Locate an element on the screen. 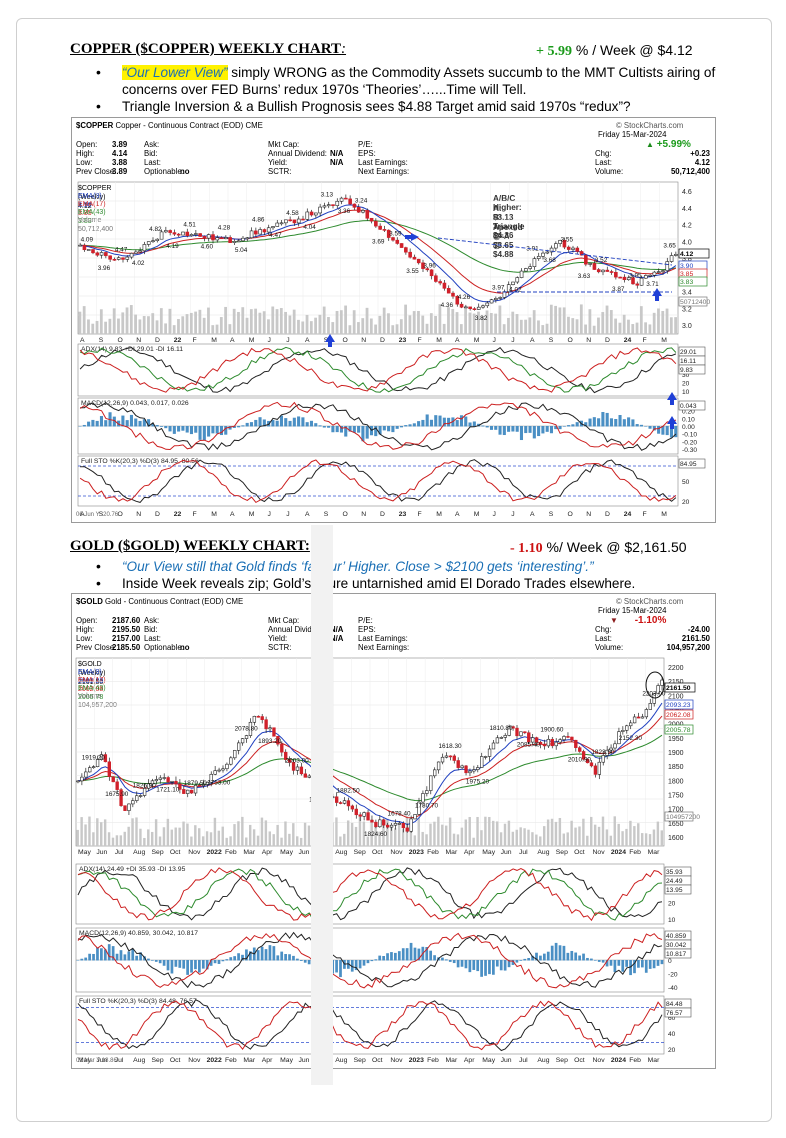  quote-label: Next Earnings: is located at coordinates (384, 647).